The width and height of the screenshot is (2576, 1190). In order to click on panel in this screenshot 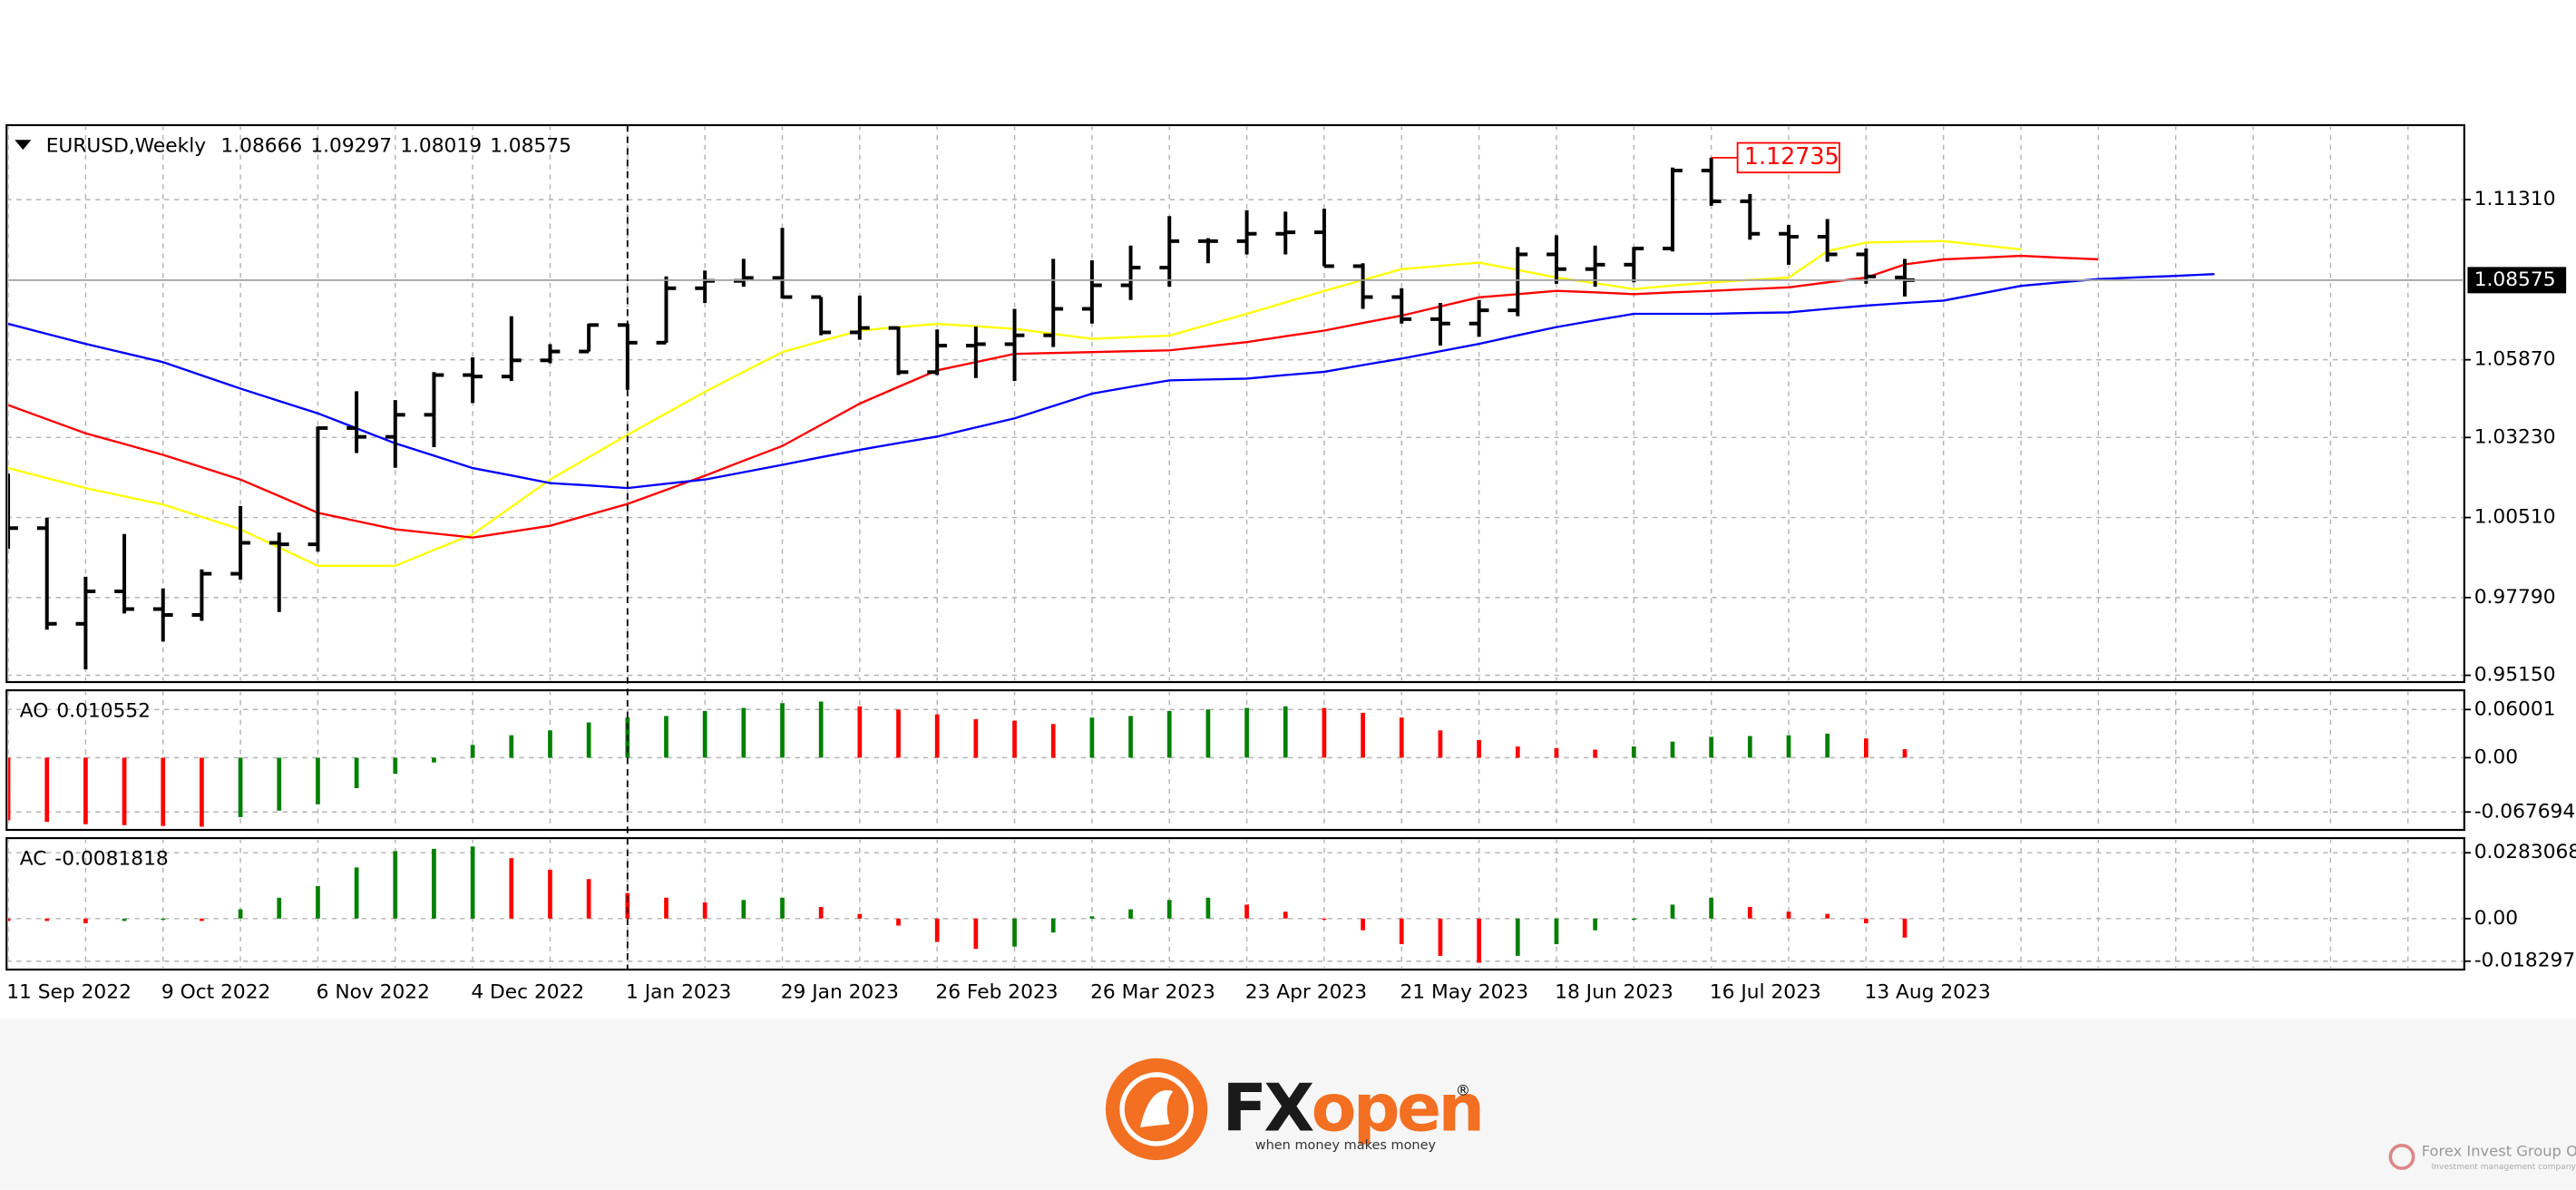, I will do `click(1236, 760)`.